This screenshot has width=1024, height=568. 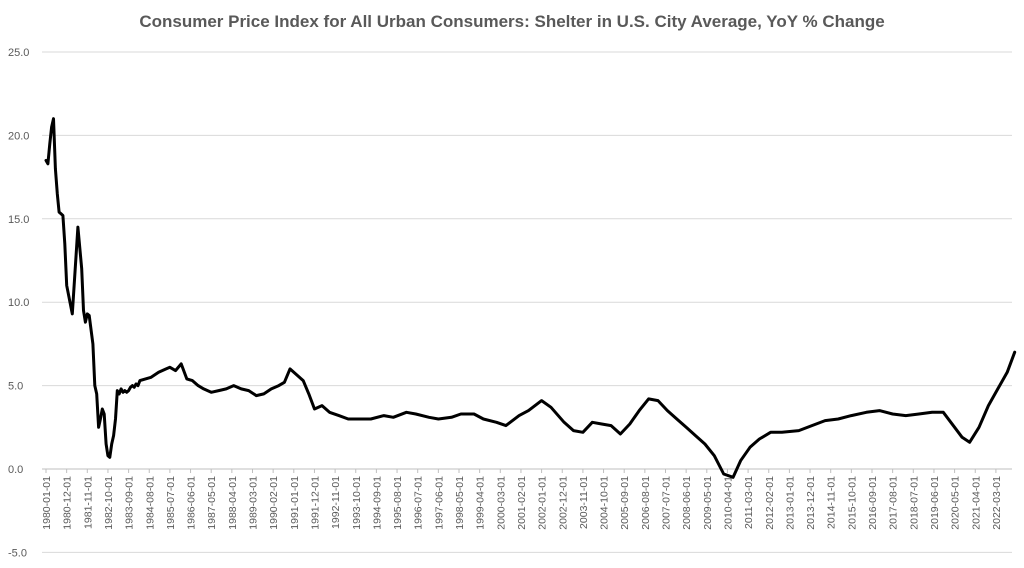 I want to click on x-tick-label: 2008-06-01, so click(x=687, y=503).